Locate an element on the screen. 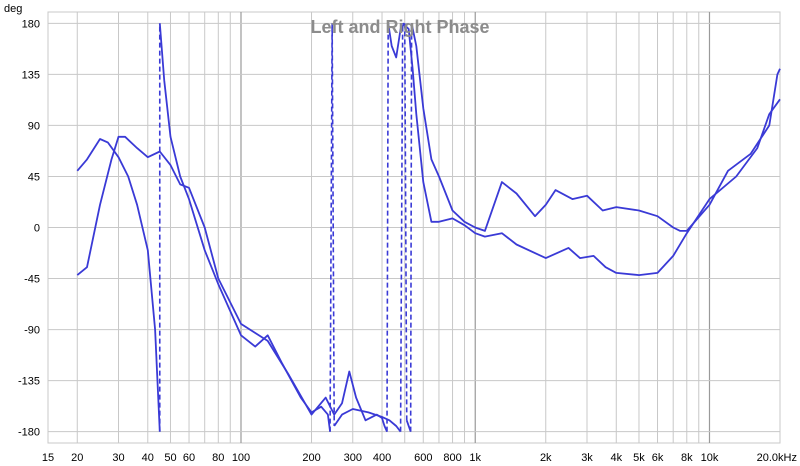 This screenshot has height=466, width=800. x-tick-label: 600 is located at coordinates (423, 458).